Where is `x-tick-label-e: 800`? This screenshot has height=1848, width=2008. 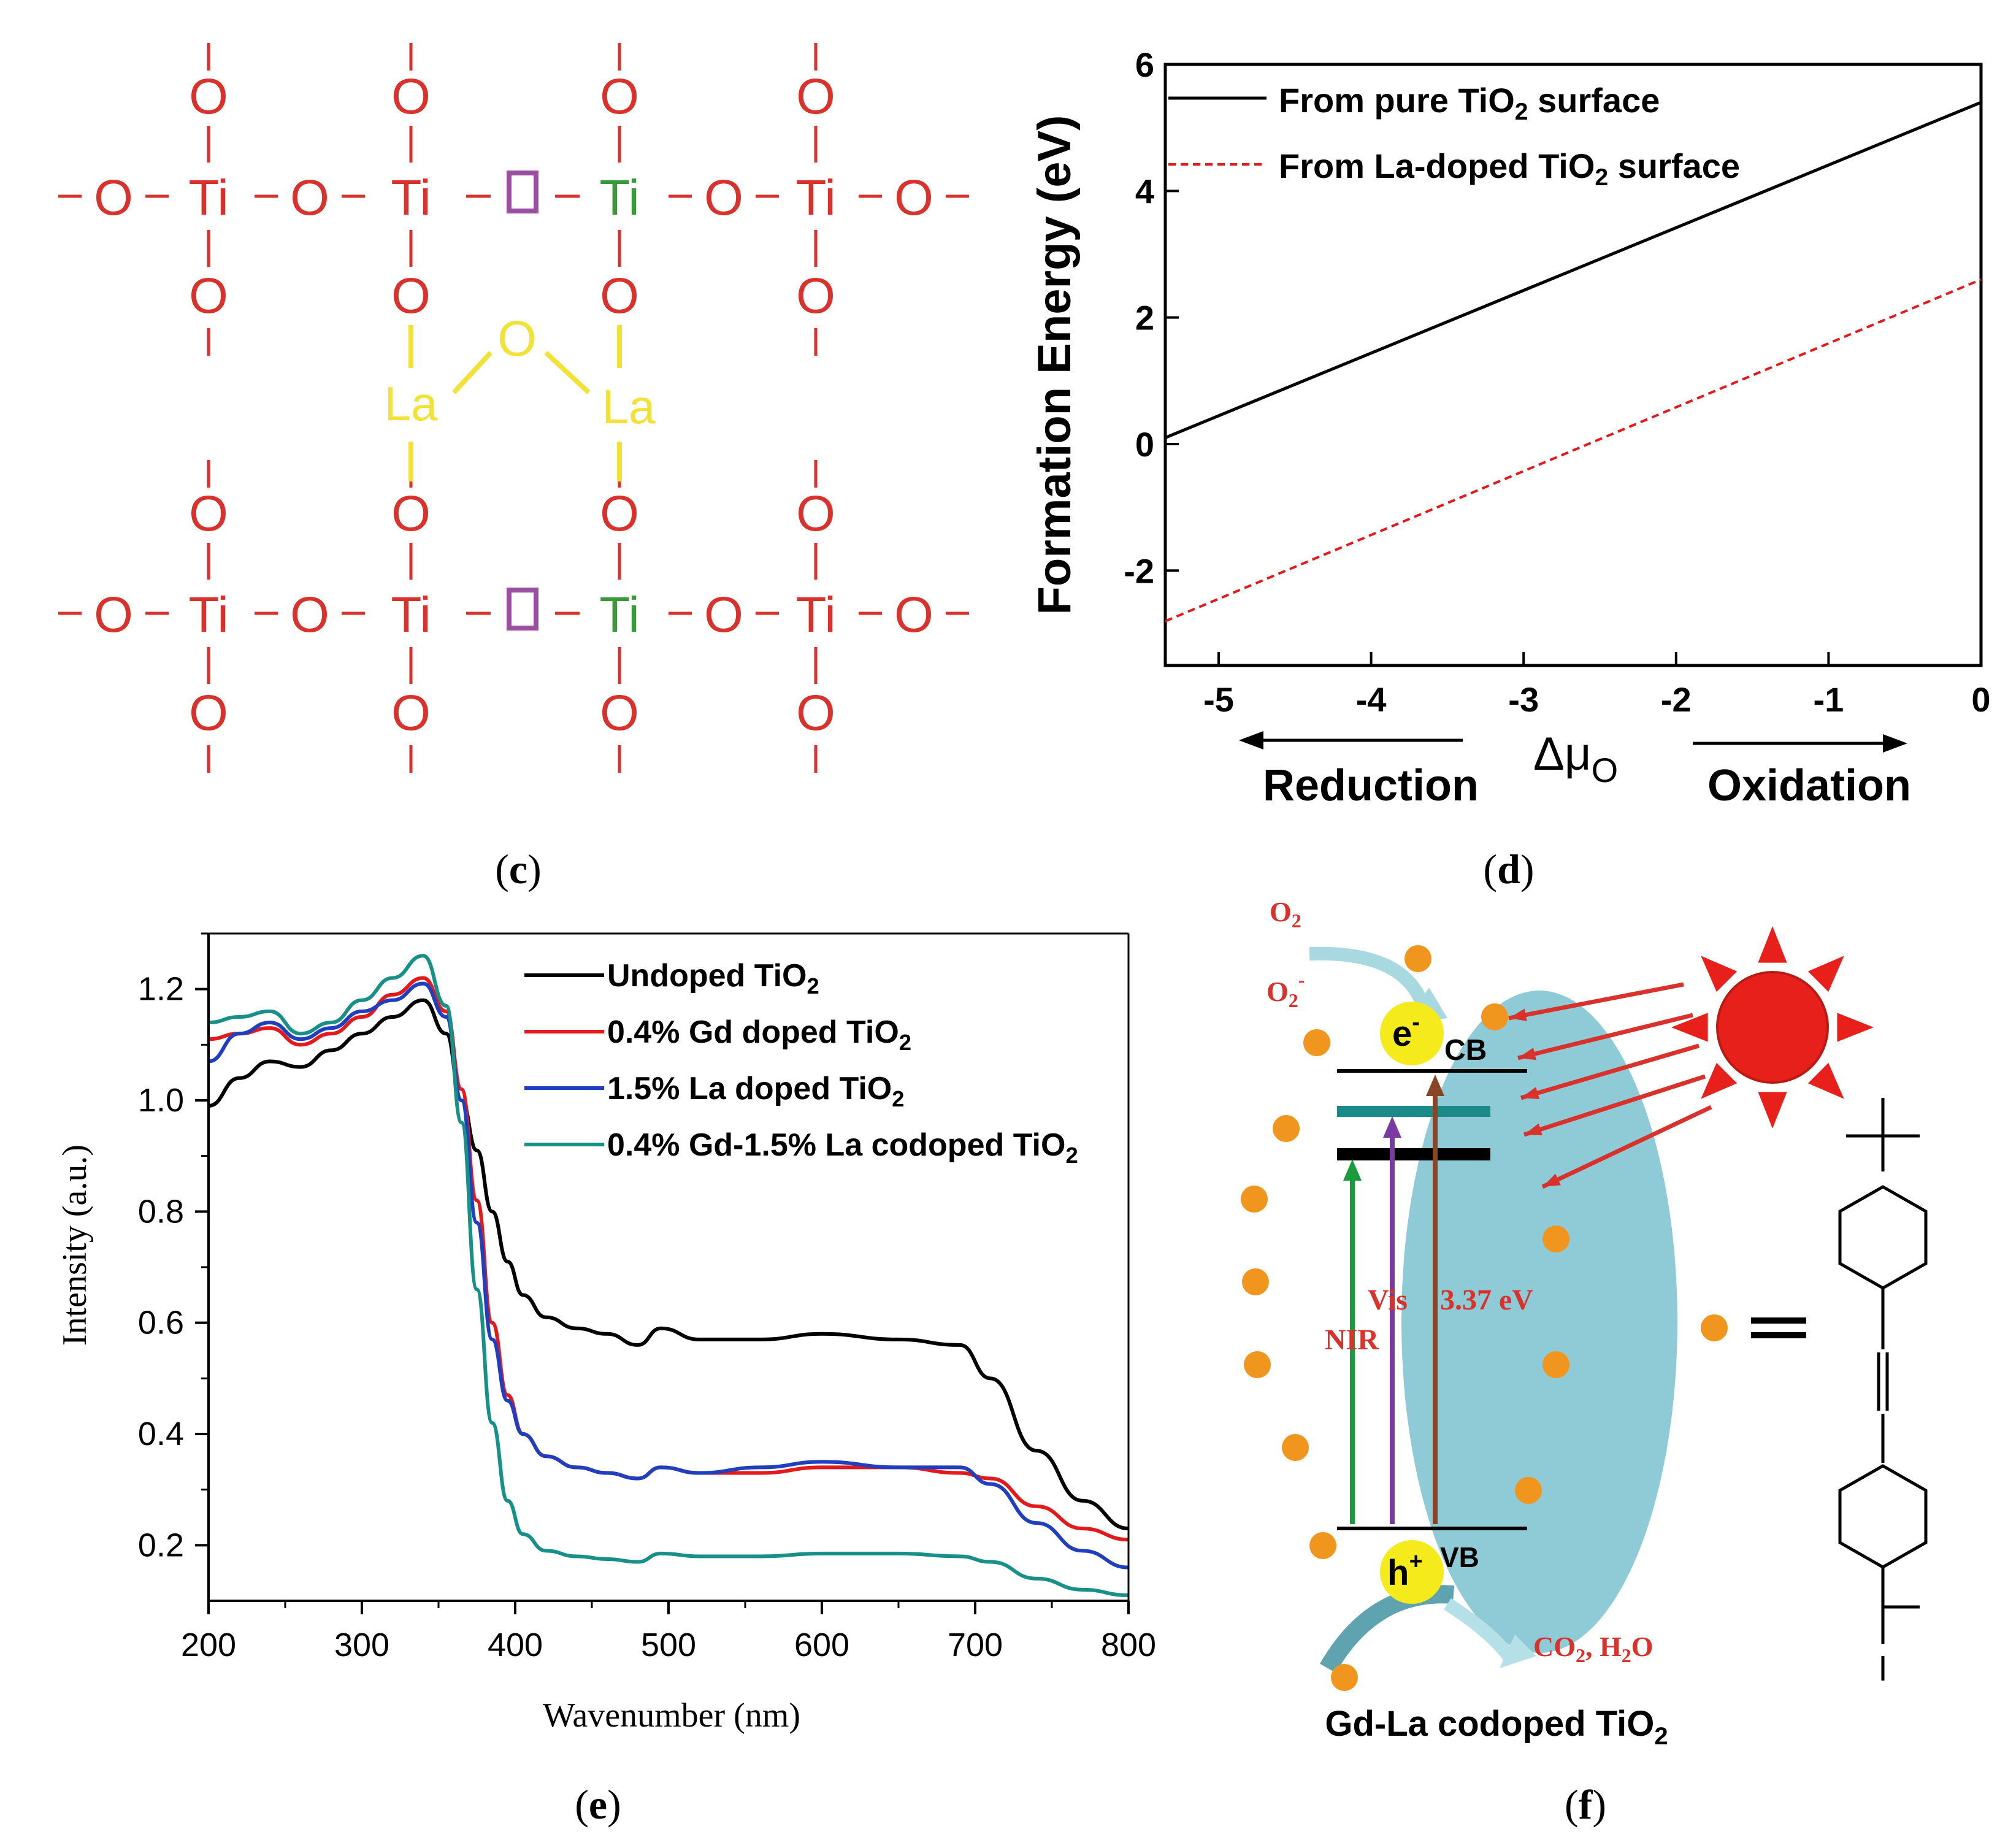 x-tick-label-e: 800 is located at coordinates (1128, 1645).